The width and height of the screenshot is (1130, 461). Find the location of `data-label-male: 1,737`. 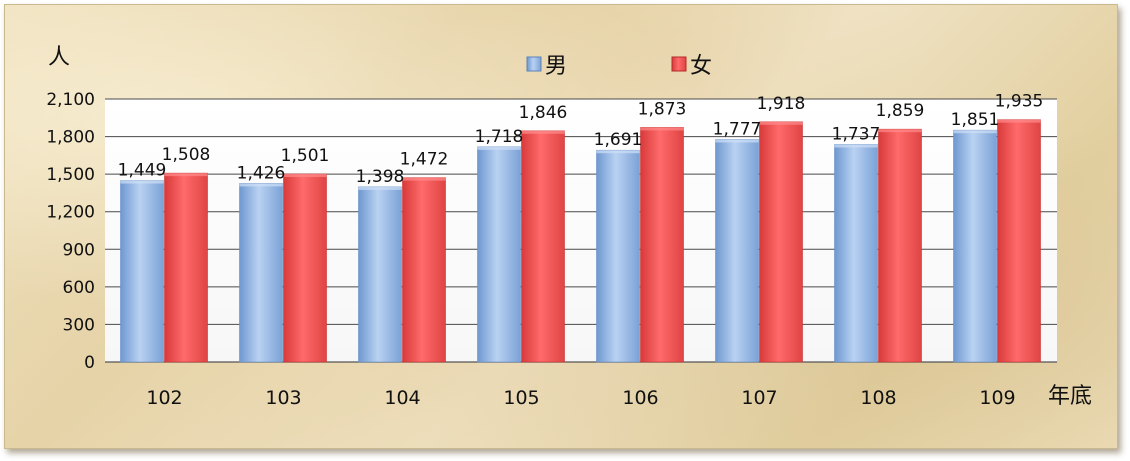

data-label-male: 1,737 is located at coordinates (856, 134).